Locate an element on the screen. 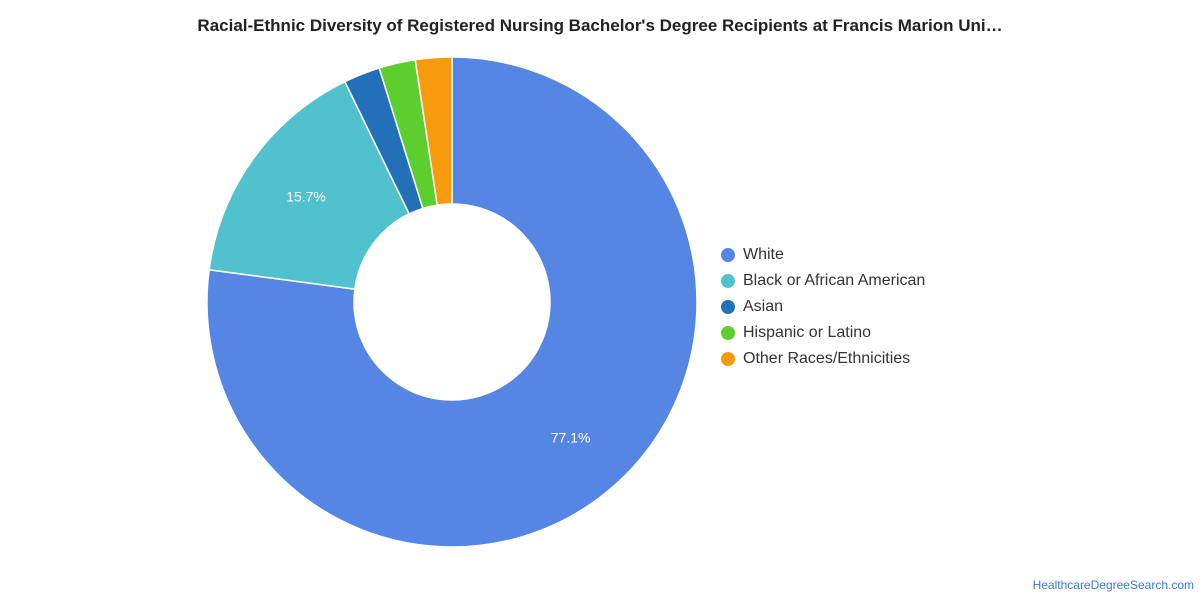 This screenshot has width=1200, height=600. legend-item: Other Races/Ethnicities is located at coordinates (823, 359).